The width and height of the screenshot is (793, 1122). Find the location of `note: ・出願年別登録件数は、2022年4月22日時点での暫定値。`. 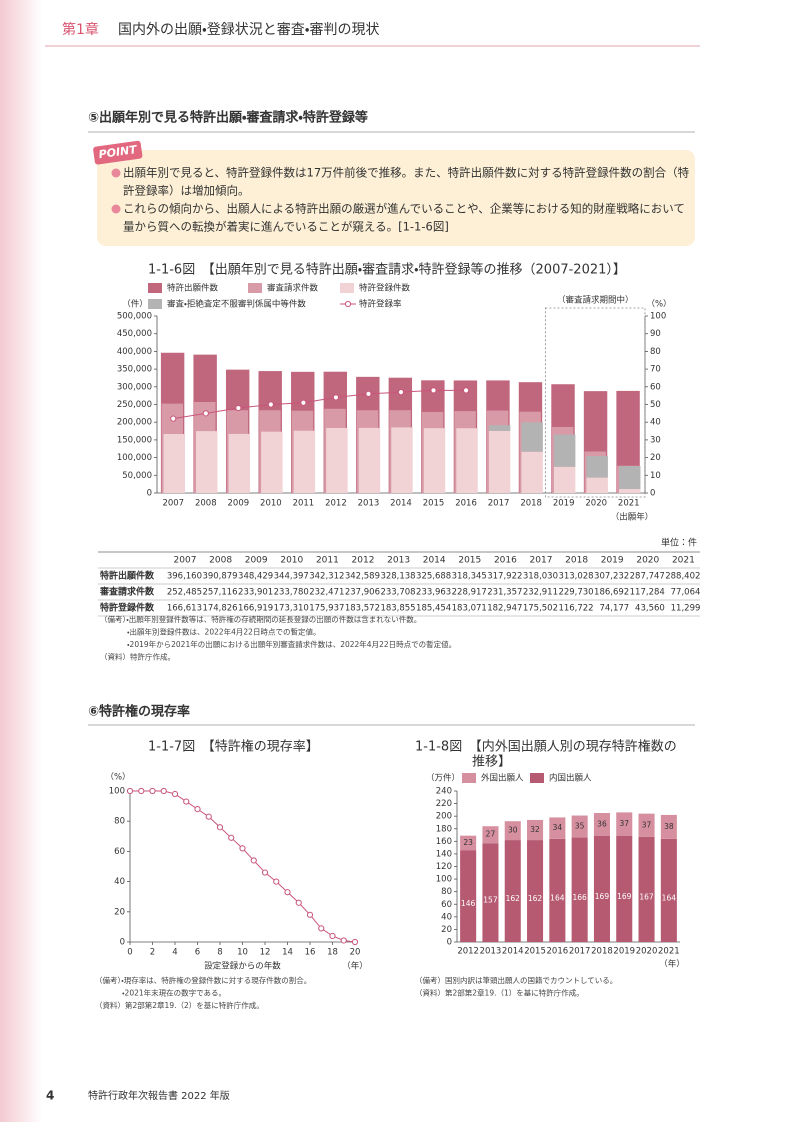

note: ・出願年別登録件数は、2022年4月22日時点での暫定値。 is located at coordinates (223, 632).